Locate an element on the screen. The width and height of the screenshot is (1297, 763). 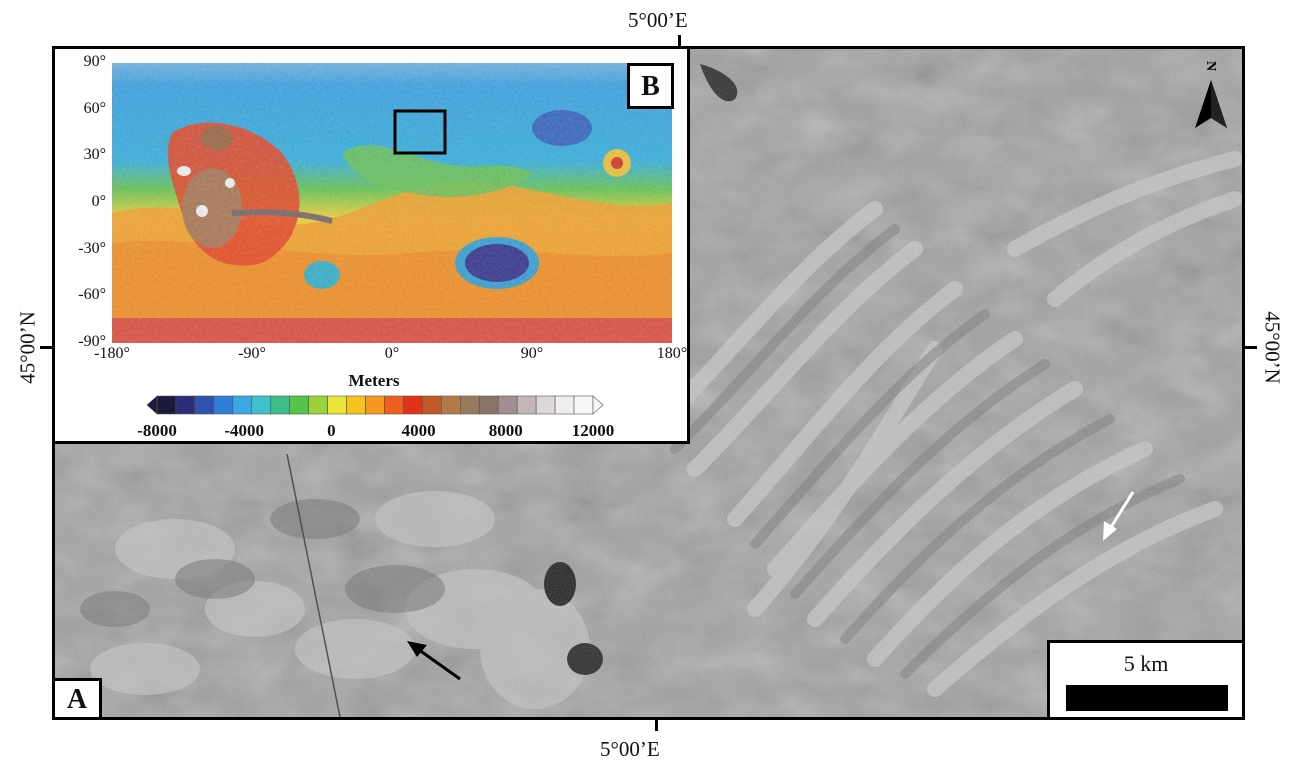
left-latitude-tick is located at coordinates (46, 347).